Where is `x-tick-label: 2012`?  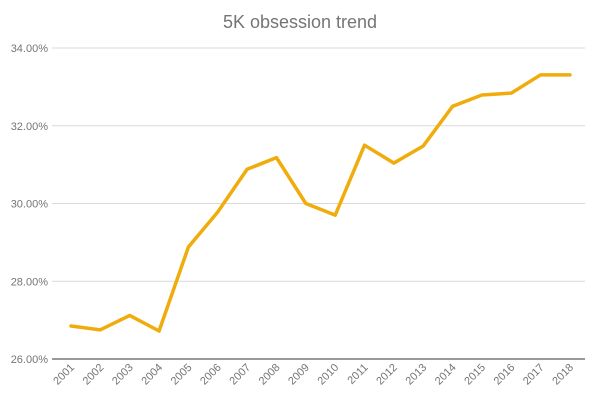
x-tick-label: 2012 is located at coordinates (387, 375).